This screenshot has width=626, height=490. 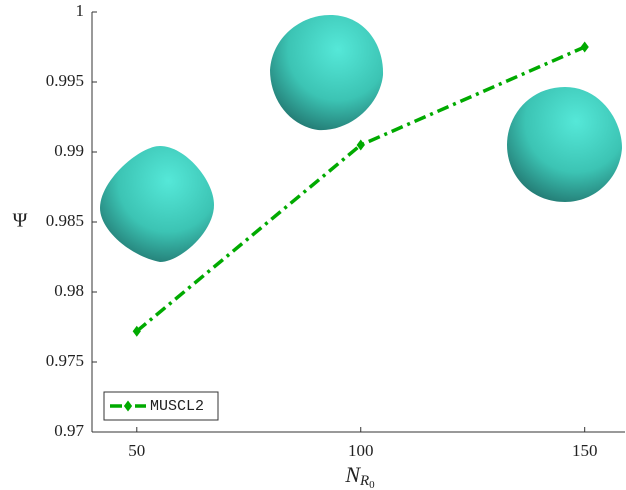 What do you see at coordinates (177, 406) in the screenshot?
I see `legend-label: MUSCL2` at bounding box center [177, 406].